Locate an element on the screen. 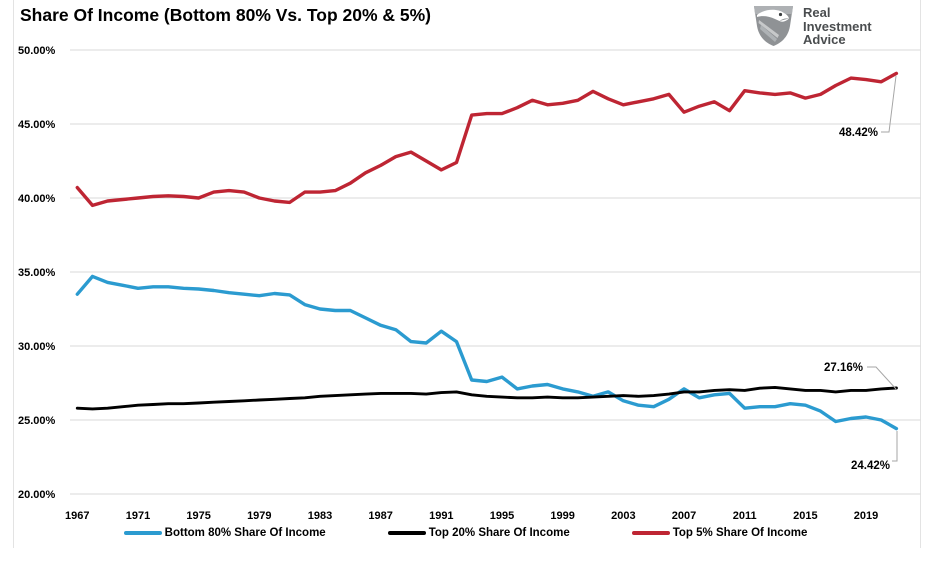 Image resolution: width=931 pixels, height=562 pixels. y-axis-tick-label: 45.00% is located at coordinates (37, 125).